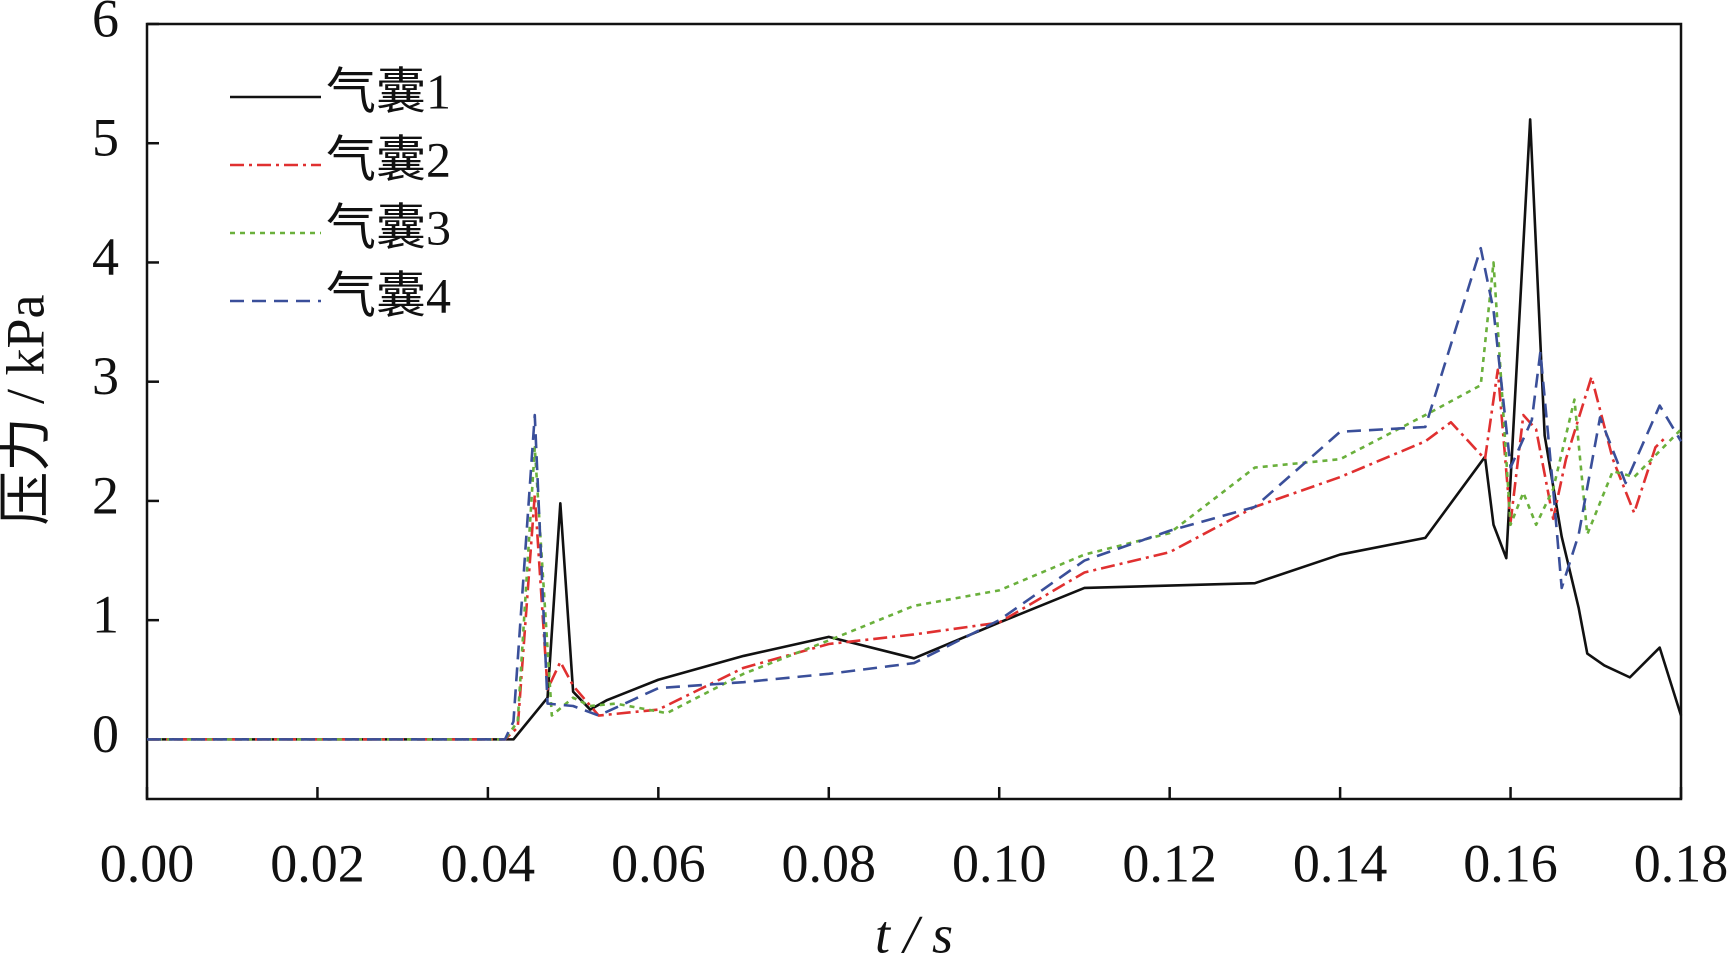 The image size is (1735, 962). Describe the element at coordinates (105, 257) in the screenshot. I see `y-tick-label: 4` at that location.